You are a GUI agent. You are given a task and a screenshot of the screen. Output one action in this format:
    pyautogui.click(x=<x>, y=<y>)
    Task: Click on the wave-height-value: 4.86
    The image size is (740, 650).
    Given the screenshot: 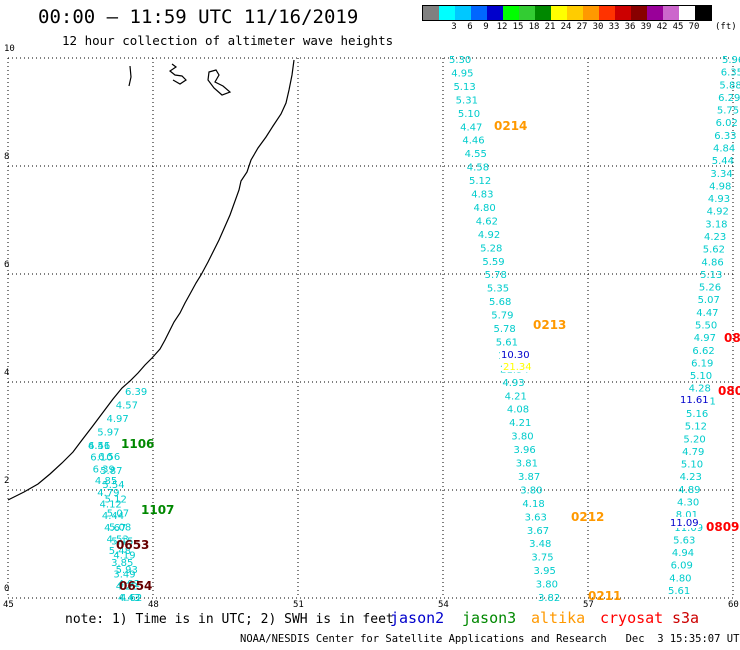 What is the action you would take?
    pyautogui.click(x=712, y=262)
    